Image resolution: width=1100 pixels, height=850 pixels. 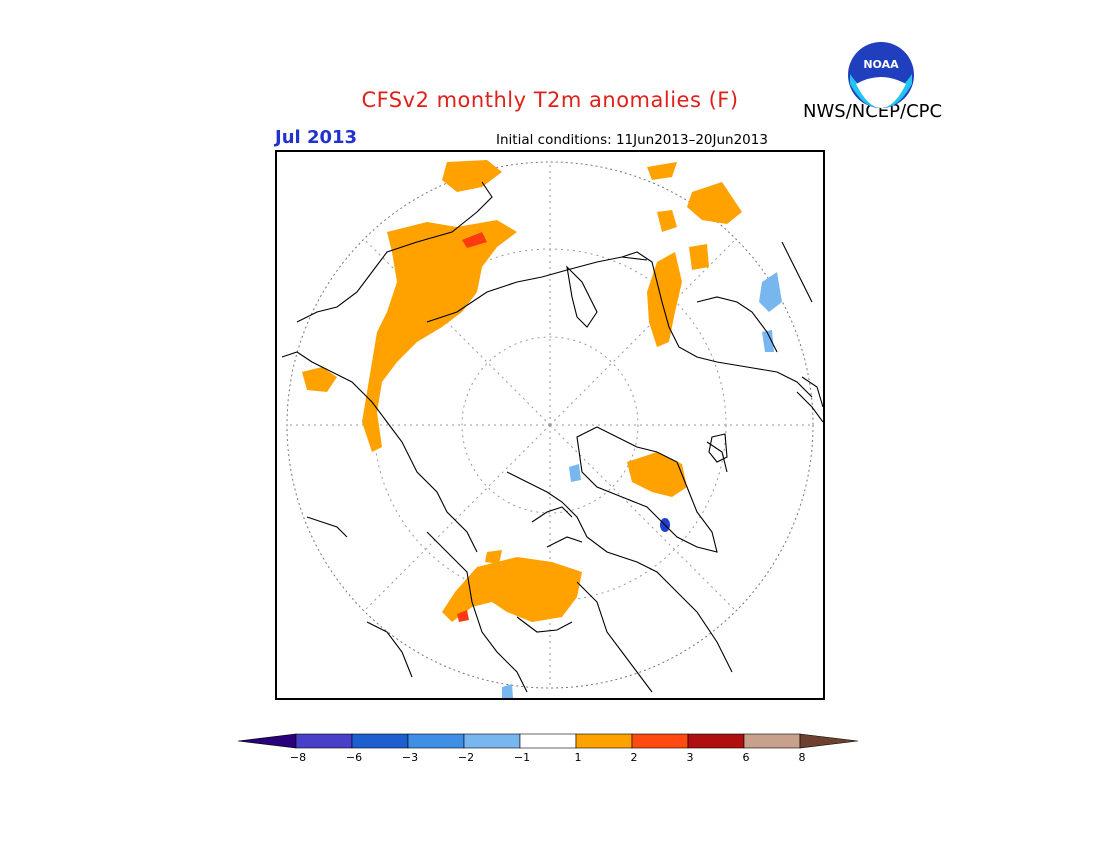 I want to click on colorbar-tick-label: 1, so click(x=578, y=757).